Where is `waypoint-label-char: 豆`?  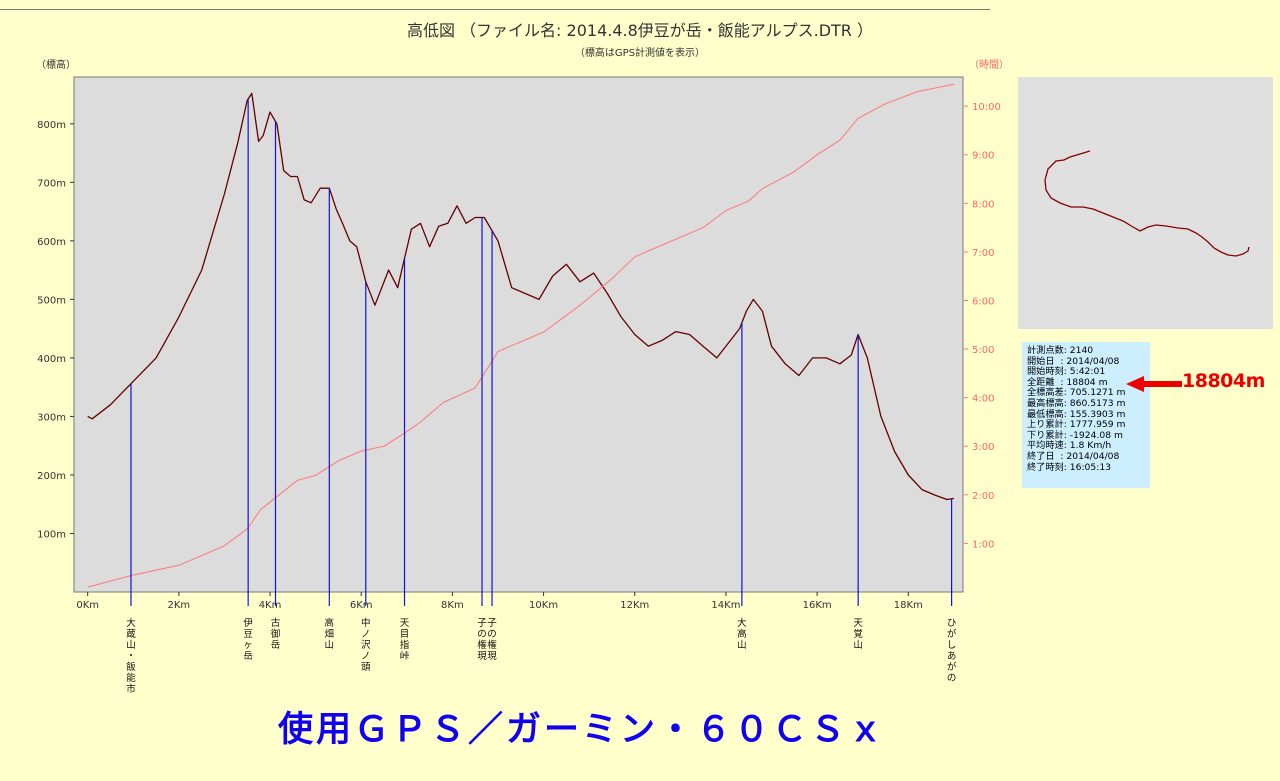
waypoint-label-char: 豆 is located at coordinates (248, 634).